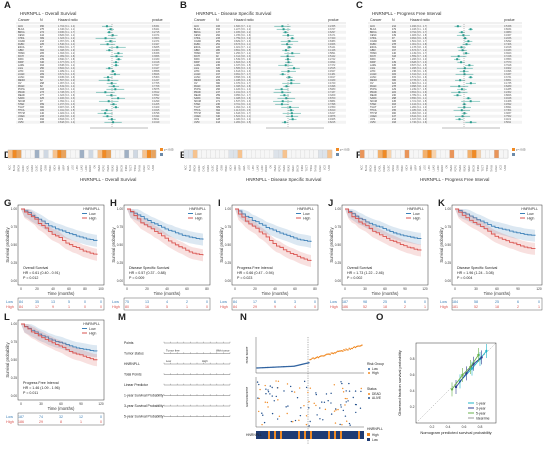 This screenshot has height=450, width=550. Describe the element at coordinates (332, 74) in the screenshot. I see `forest-row-p: 0.1481` at that location.